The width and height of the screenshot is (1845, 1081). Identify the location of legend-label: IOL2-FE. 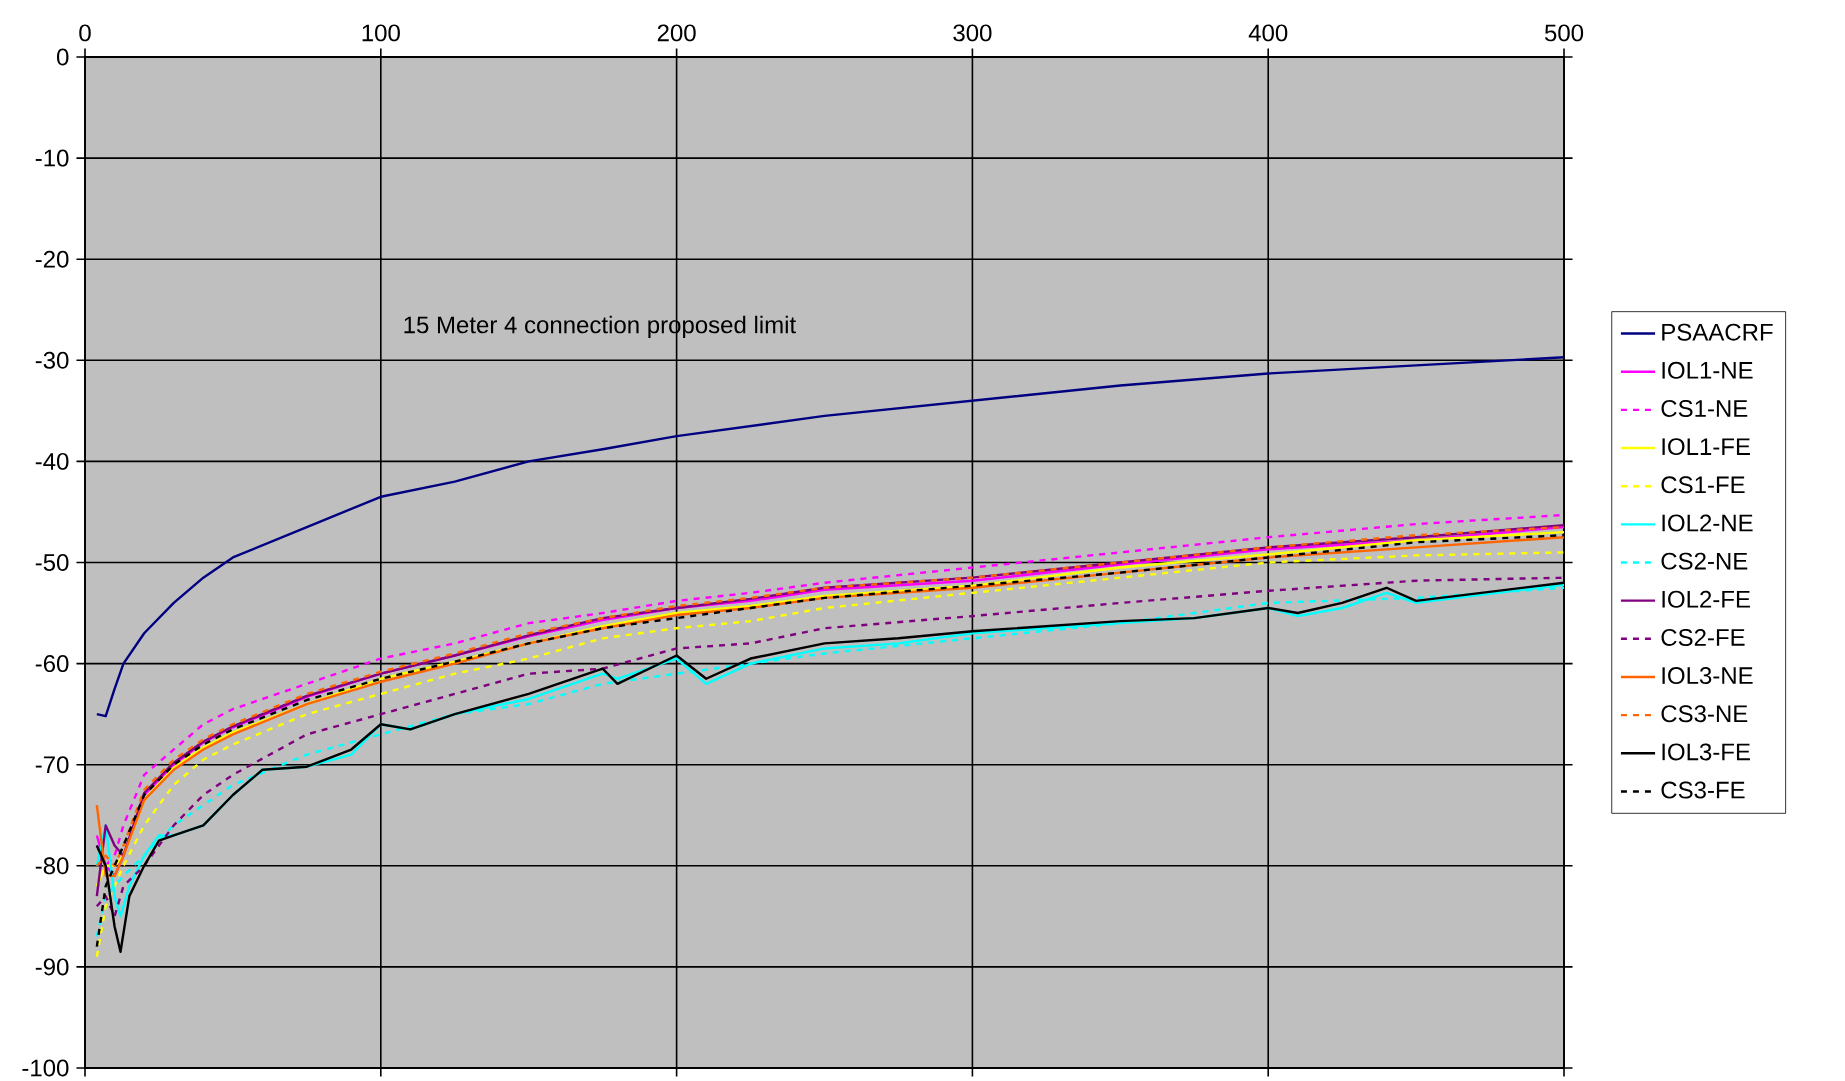
(1706, 599).